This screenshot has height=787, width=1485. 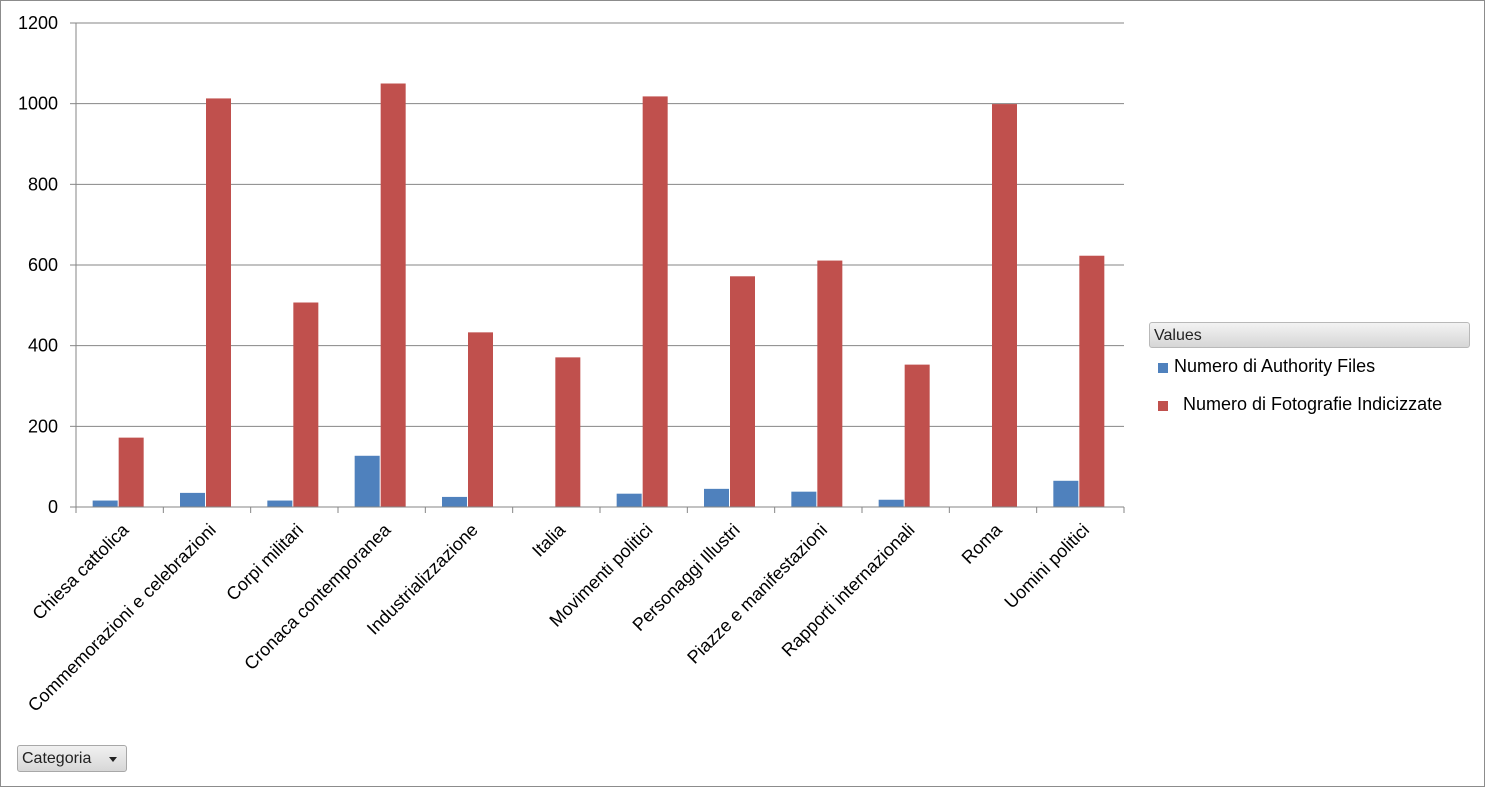 I want to click on legend-swatch-authority-files, so click(x=1163, y=368).